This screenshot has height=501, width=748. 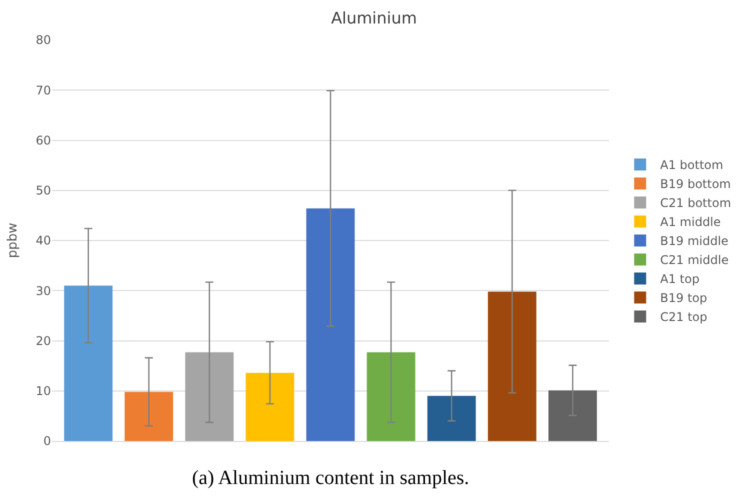 I want to click on y-tick-label: 70, so click(x=43, y=90).